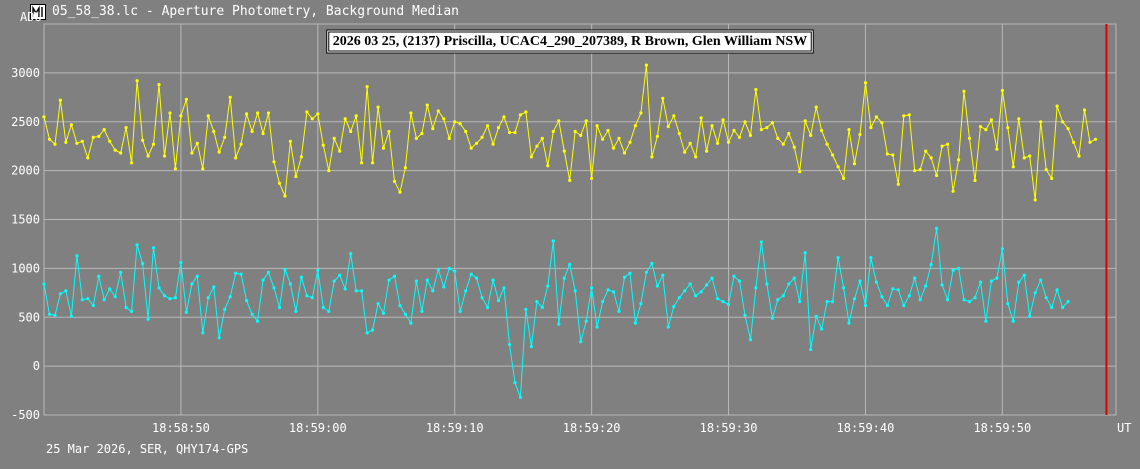 This screenshot has height=469, width=1140. I want to click on light-curve-icon, so click(38, 12).